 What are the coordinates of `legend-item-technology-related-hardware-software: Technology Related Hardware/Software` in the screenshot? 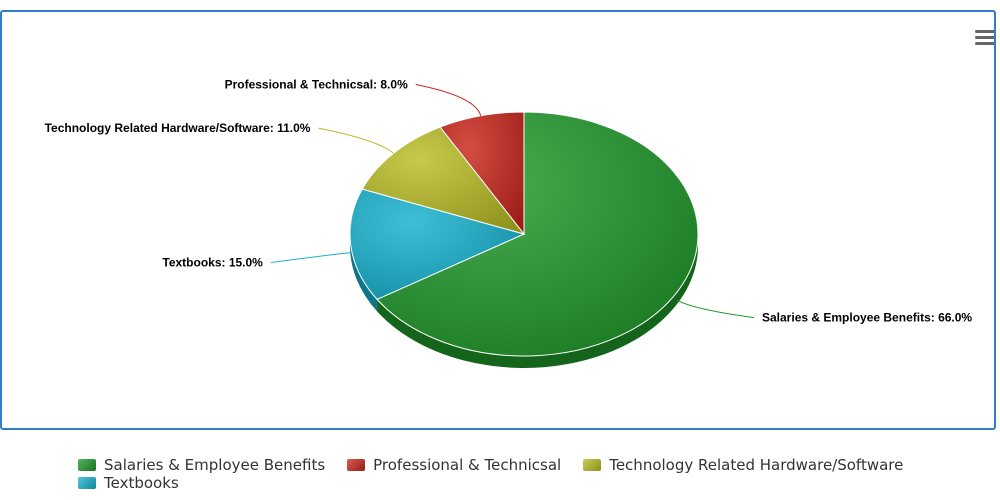 It's located at (743, 465).